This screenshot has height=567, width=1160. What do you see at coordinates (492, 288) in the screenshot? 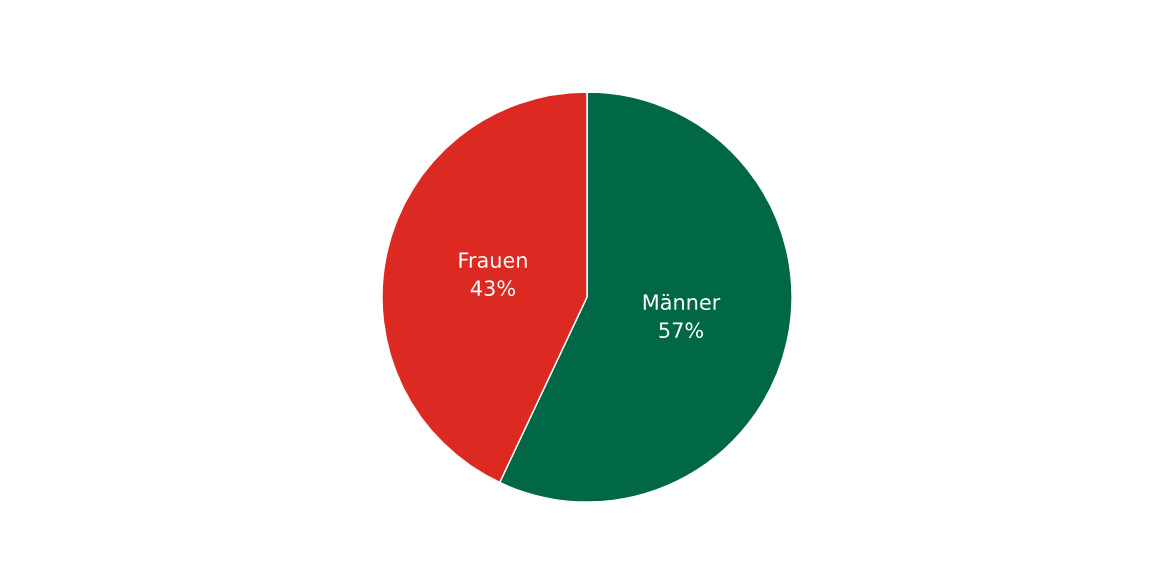
I see `data-label: 43%` at bounding box center [492, 288].